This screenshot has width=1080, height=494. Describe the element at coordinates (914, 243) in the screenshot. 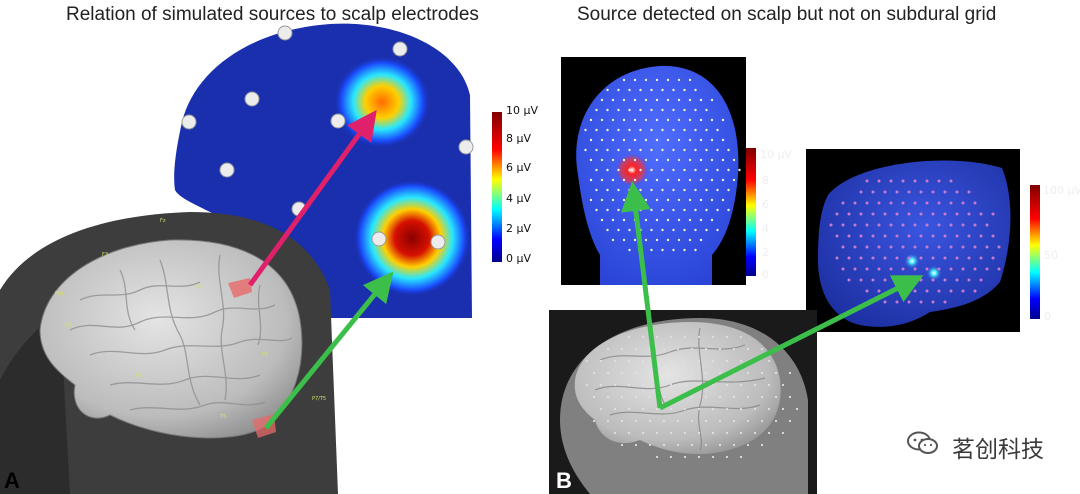

I see `panel-b-subdural-grid` at that location.